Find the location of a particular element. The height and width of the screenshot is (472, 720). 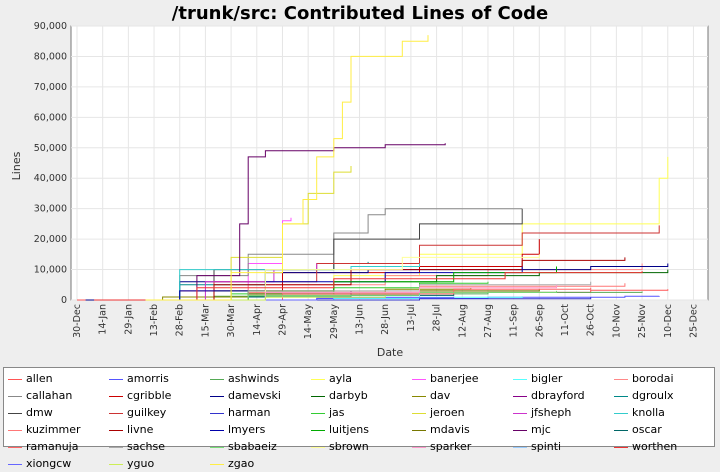

x-tick-label: 27-Aug is located at coordinates (488, 321).